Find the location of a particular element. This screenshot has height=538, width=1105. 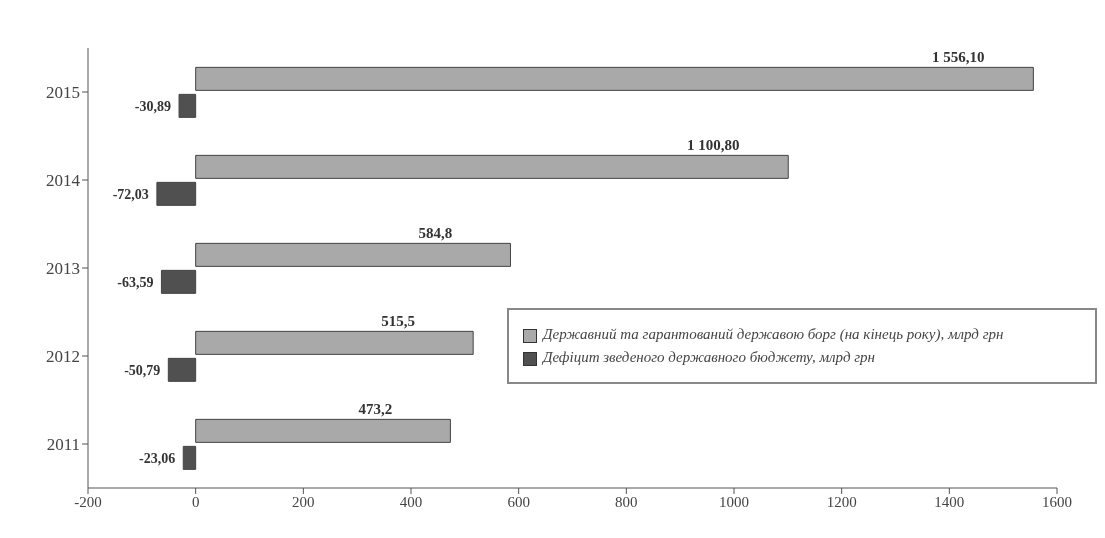

data-label: -63,59 is located at coordinates (135, 282).